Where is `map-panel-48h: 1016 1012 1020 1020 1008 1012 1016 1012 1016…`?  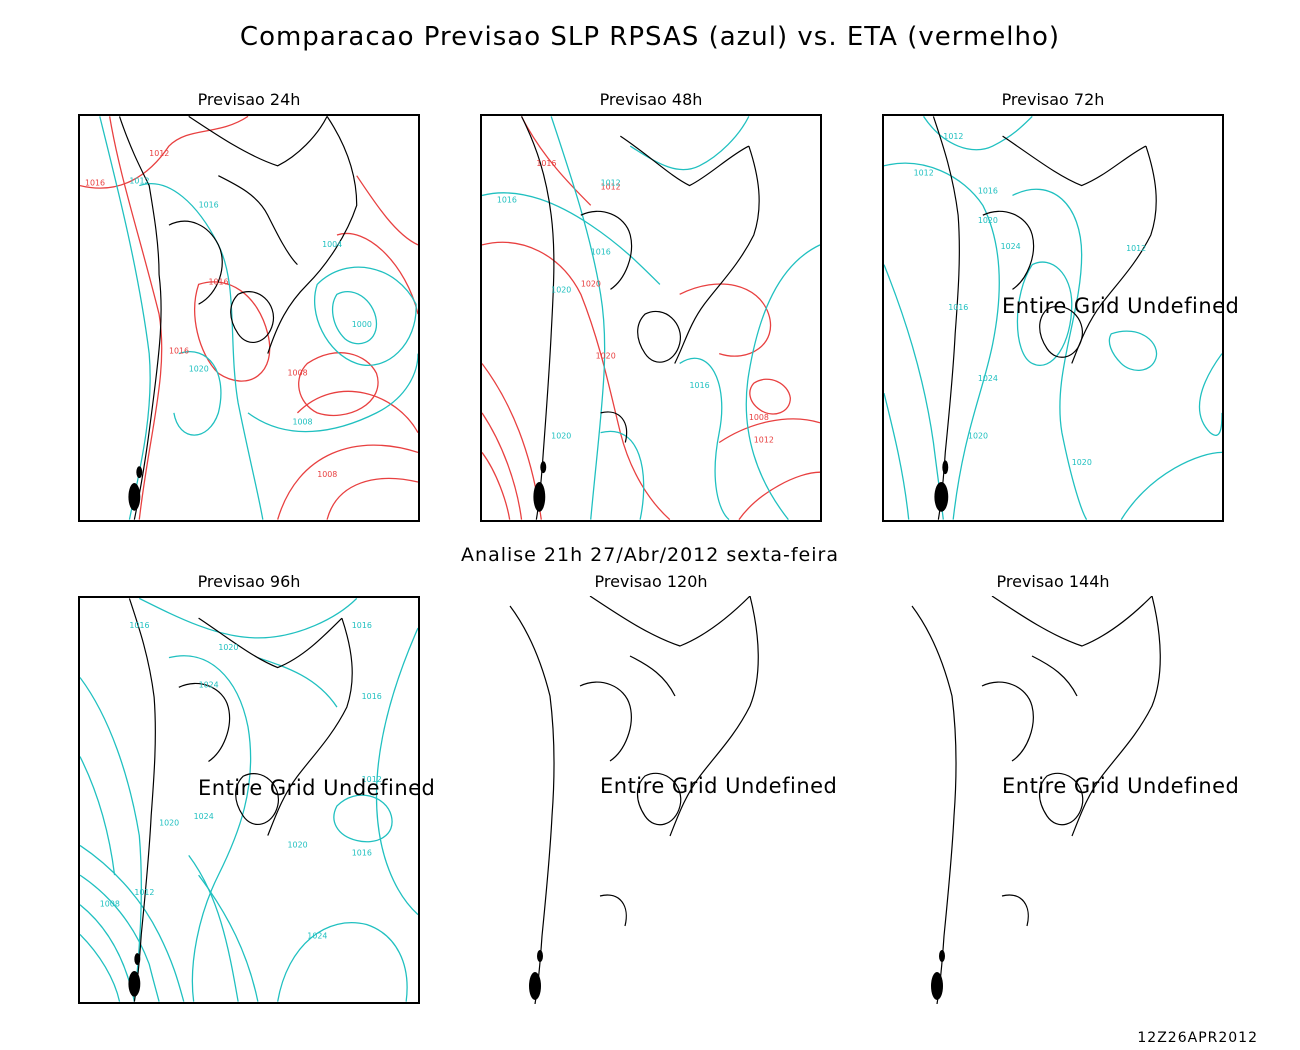
map-panel-48h: 1016 1012 1020 1020 1008 1012 1016 1012 1016… is located at coordinates (651, 318).